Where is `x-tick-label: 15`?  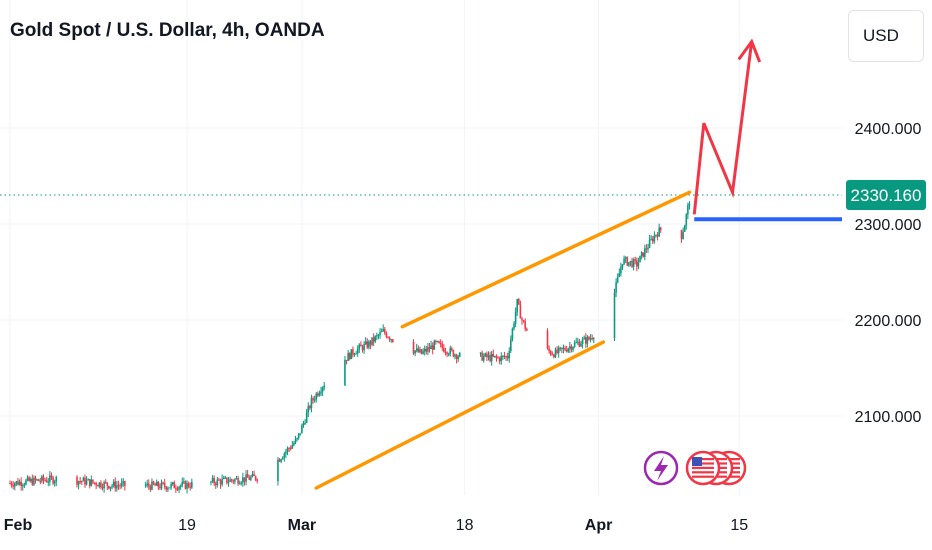
x-tick-label: 15 is located at coordinates (739, 525).